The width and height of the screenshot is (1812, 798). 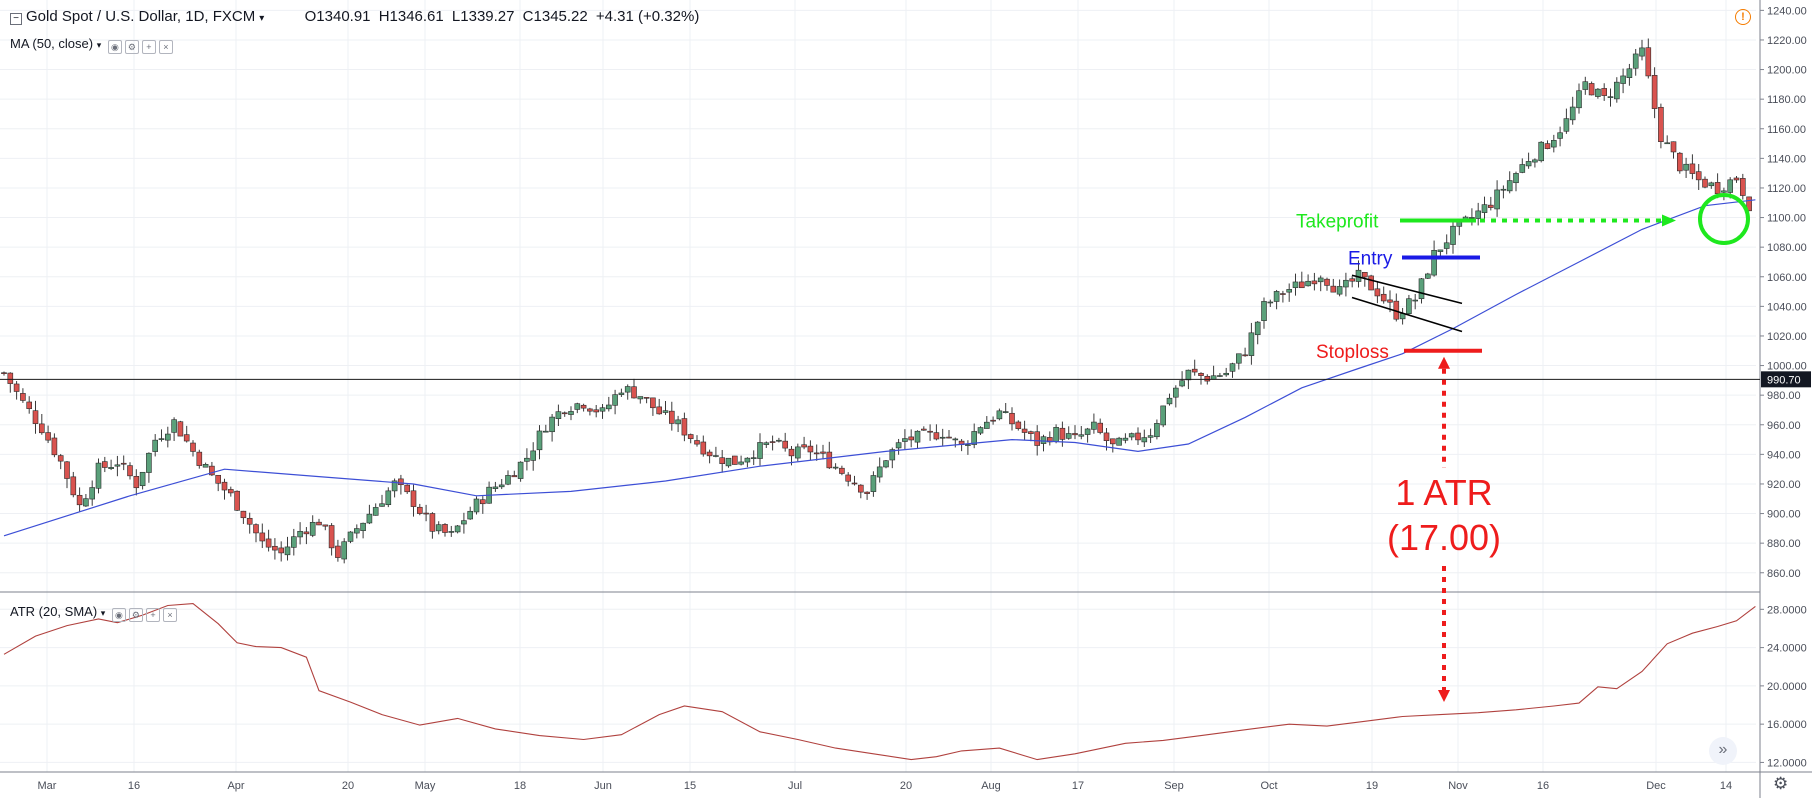 What do you see at coordinates (141, 16) in the screenshot?
I see `symbol-title: Gold Spot / U.S. Dollar, 1D, FXCM` at bounding box center [141, 16].